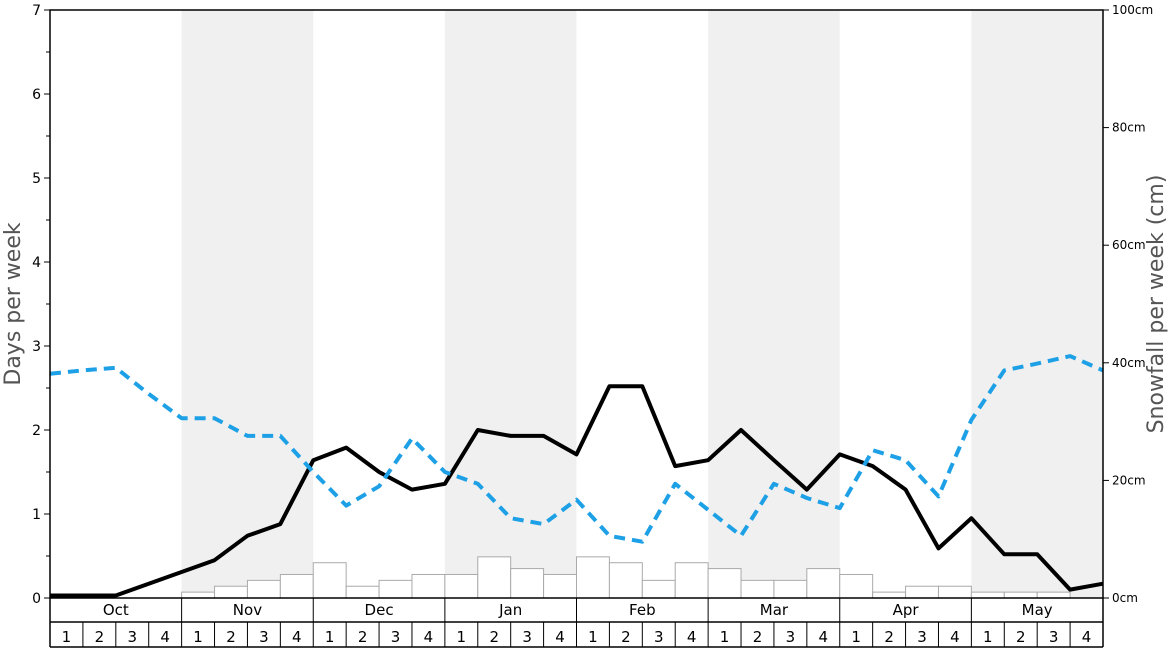 The image size is (1168, 648). Describe the element at coordinates (1129, 245) in the screenshot. I see `right-tick-label: 60cm` at that location.